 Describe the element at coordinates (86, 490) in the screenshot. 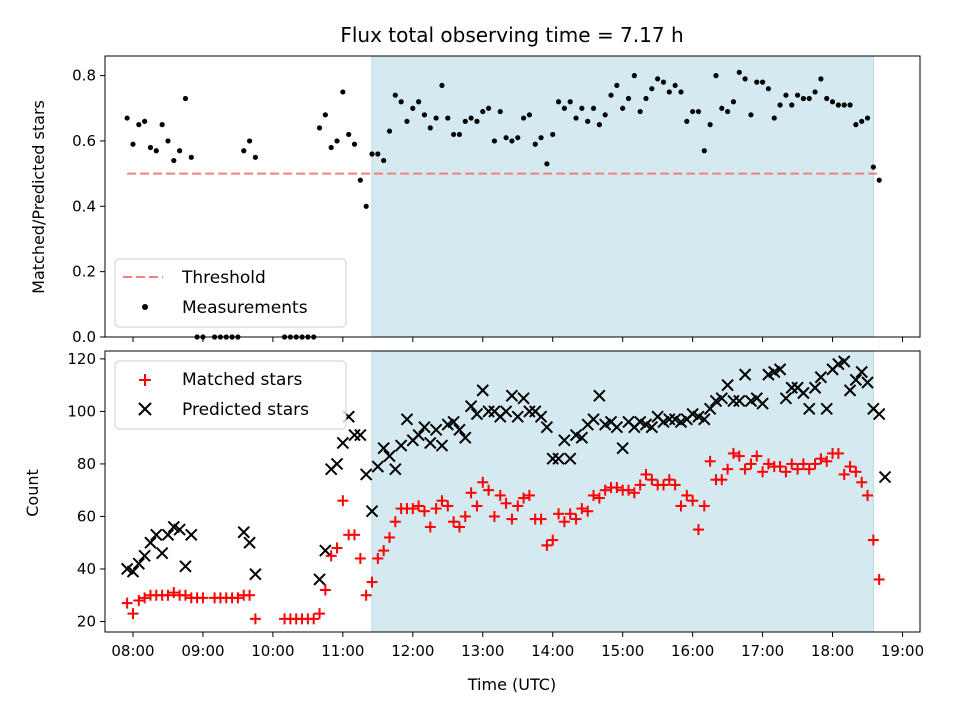

I see `count-y-axis: 20 40 60 80 100 120` at that location.